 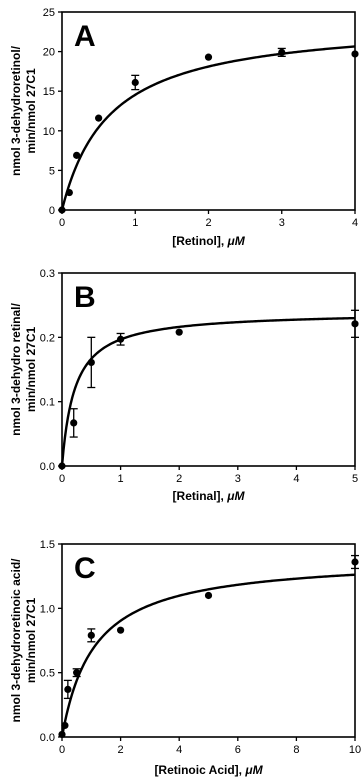 What do you see at coordinates (85, 568) in the screenshot?
I see `panel-label: C` at bounding box center [85, 568].